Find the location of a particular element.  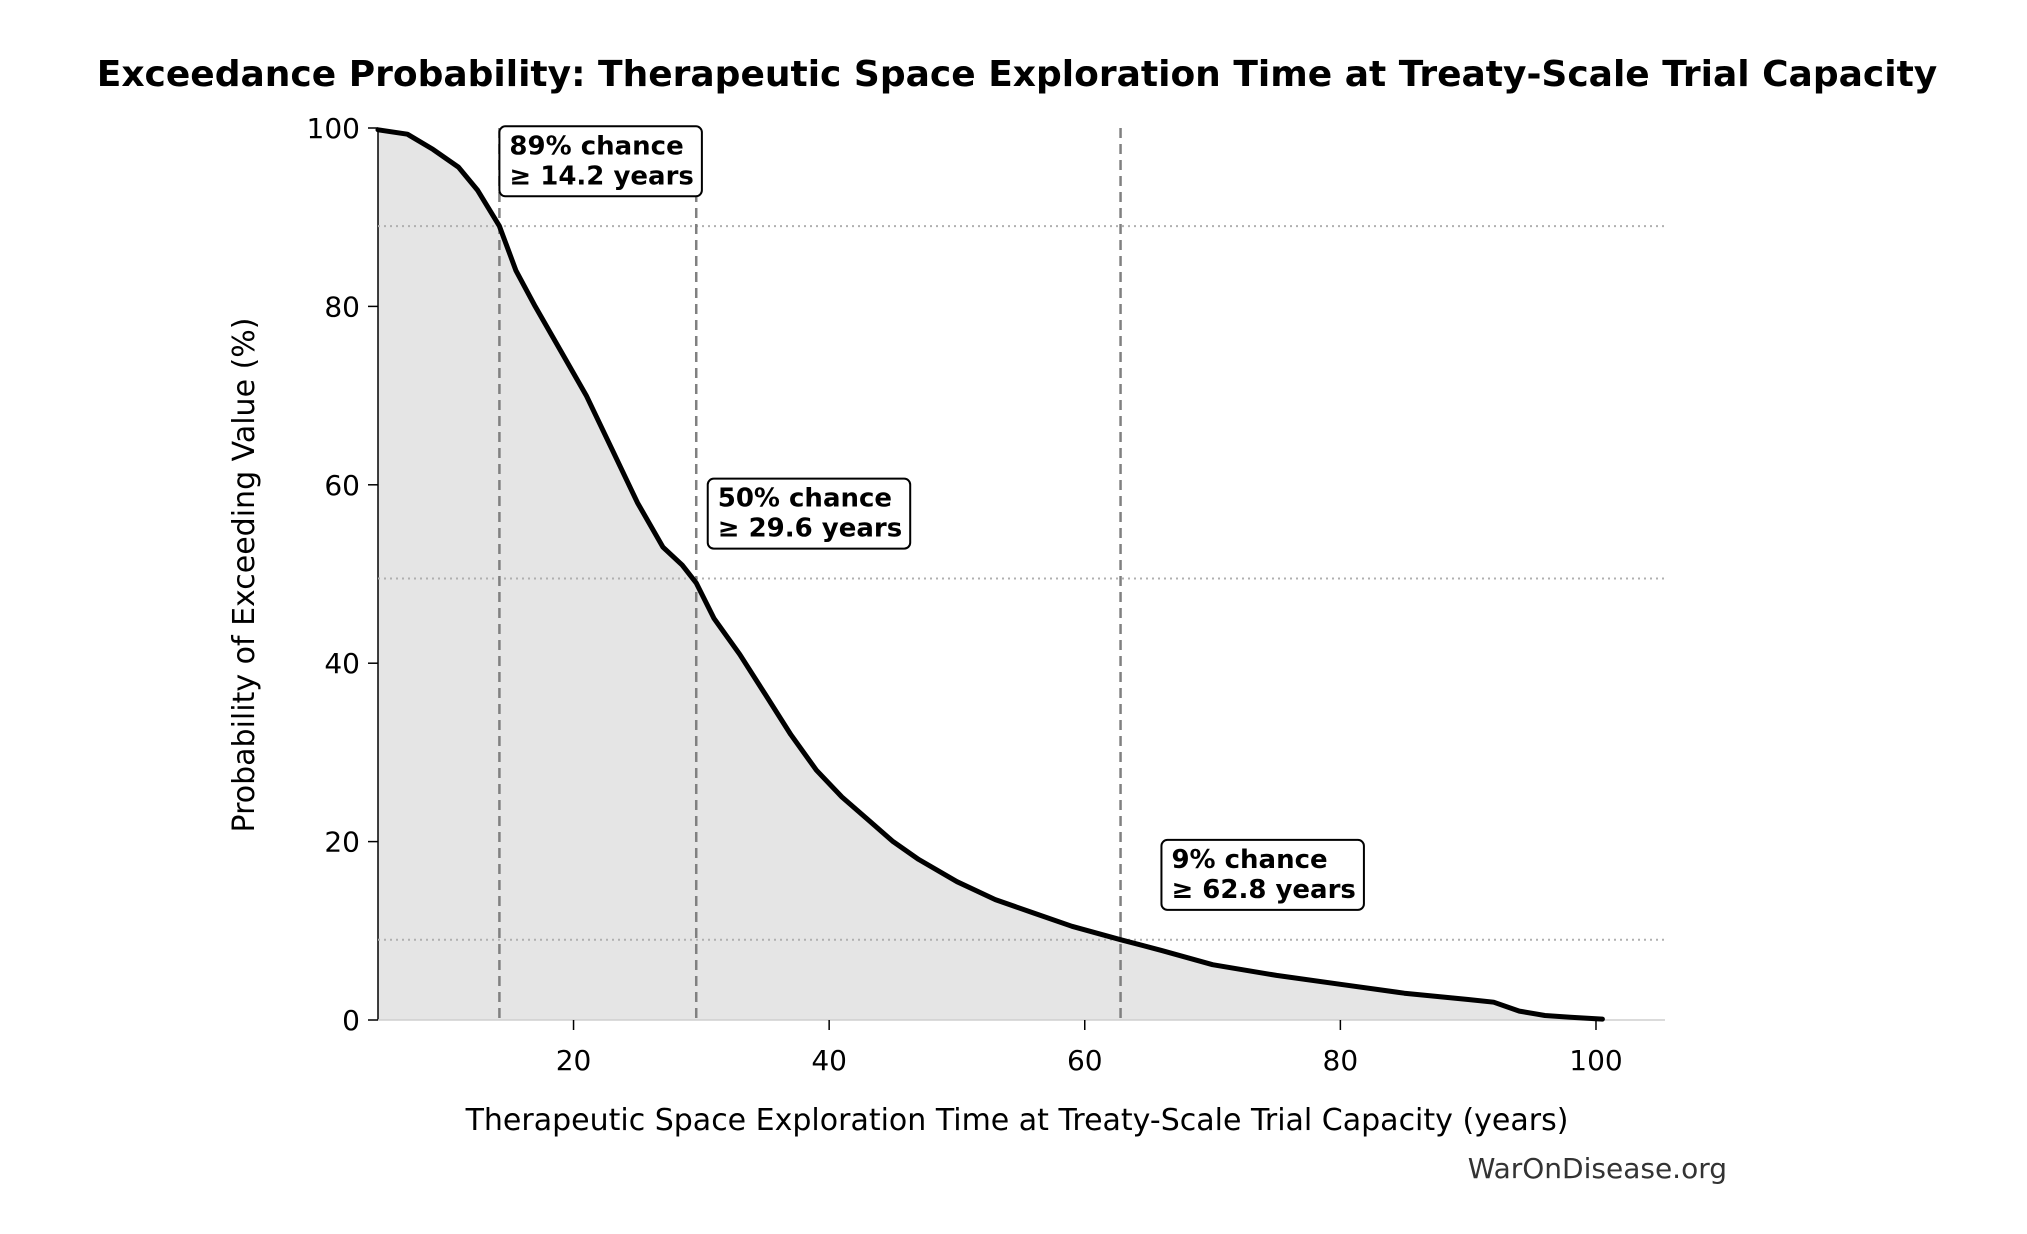

annotation-label-line2: ≥ 14.2 years is located at coordinates (601, 176).